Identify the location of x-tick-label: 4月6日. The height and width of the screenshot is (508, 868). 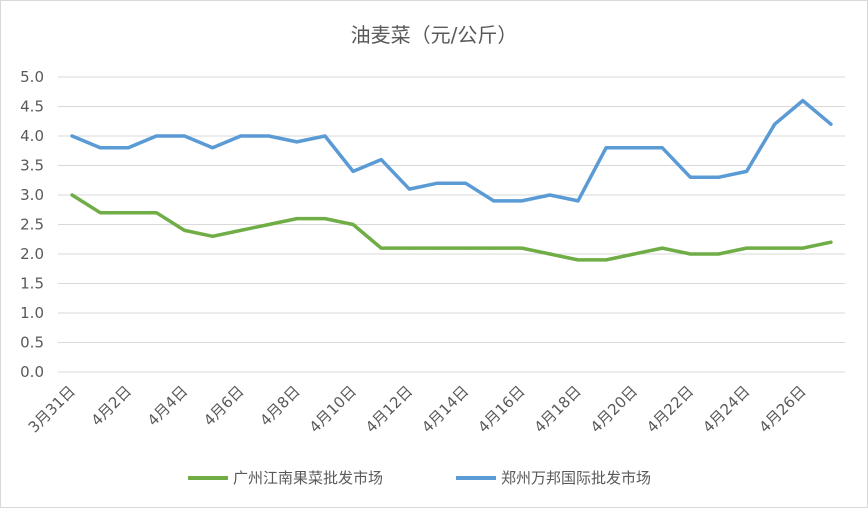
(223, 405).